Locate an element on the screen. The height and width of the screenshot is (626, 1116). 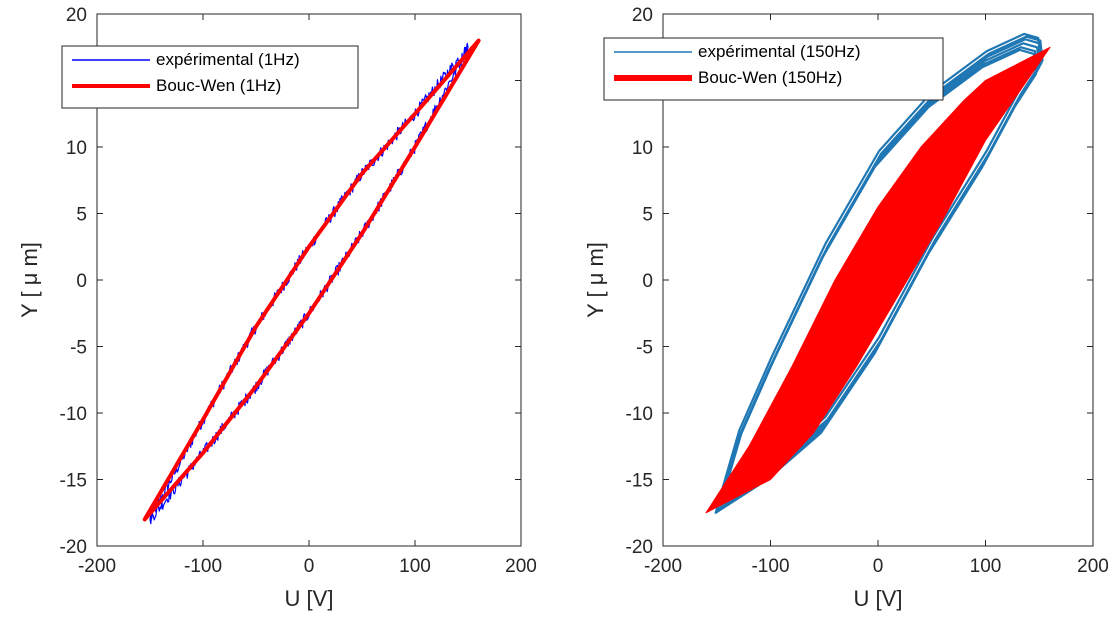
legend-label-experimental: expérimental (150Hz) is located at coordinates (779, 51).